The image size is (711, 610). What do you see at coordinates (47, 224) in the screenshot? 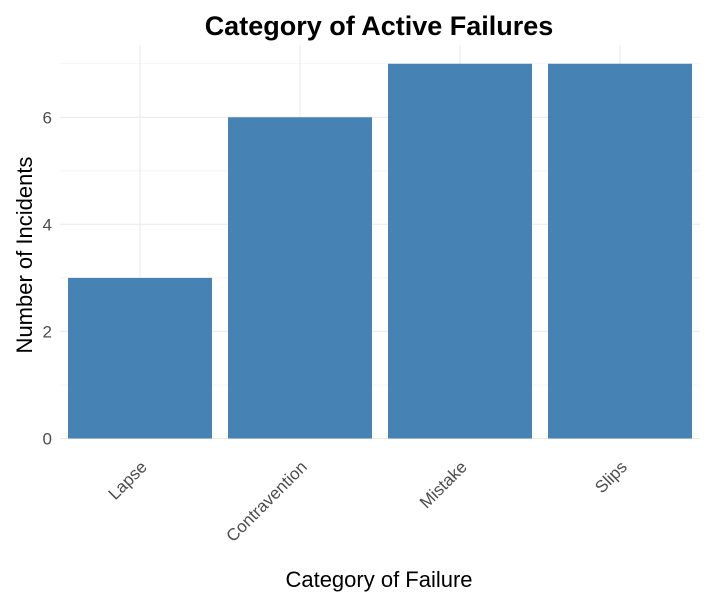
I see `y-tick-label: 4` at bounding box center [47, 224].